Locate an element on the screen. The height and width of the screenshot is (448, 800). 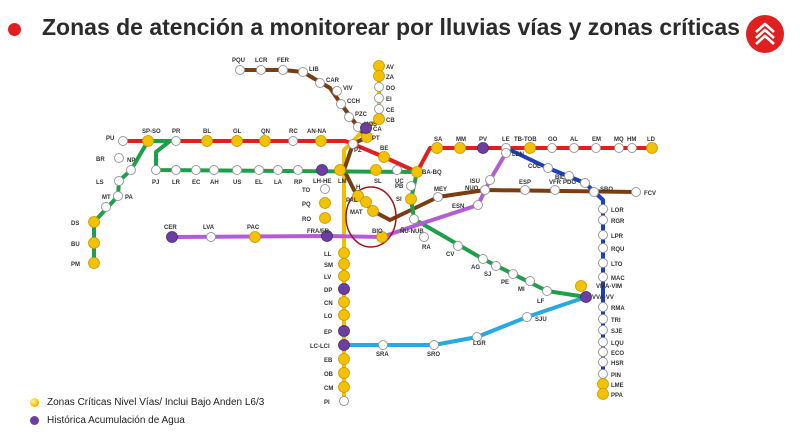
station-label: RC is located at coordinates (293, 132).